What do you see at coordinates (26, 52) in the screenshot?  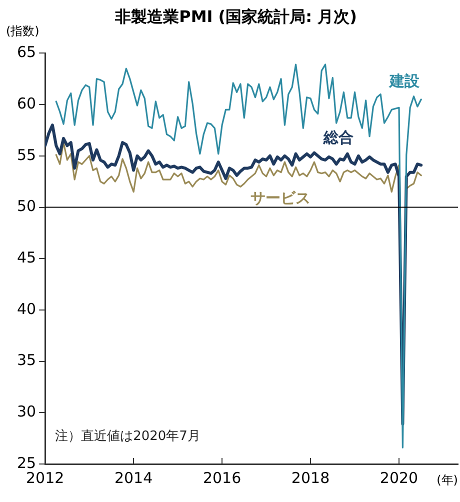 I see `y-tick-label: 65` at bounding box center [26, 52].